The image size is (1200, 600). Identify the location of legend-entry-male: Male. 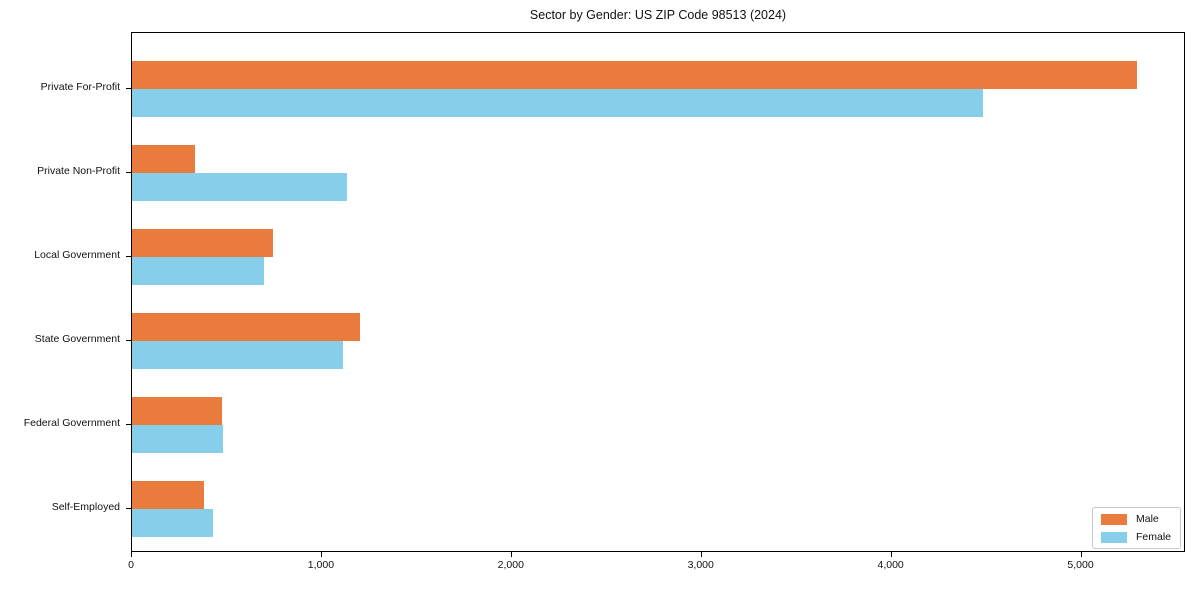
(1135, 519).